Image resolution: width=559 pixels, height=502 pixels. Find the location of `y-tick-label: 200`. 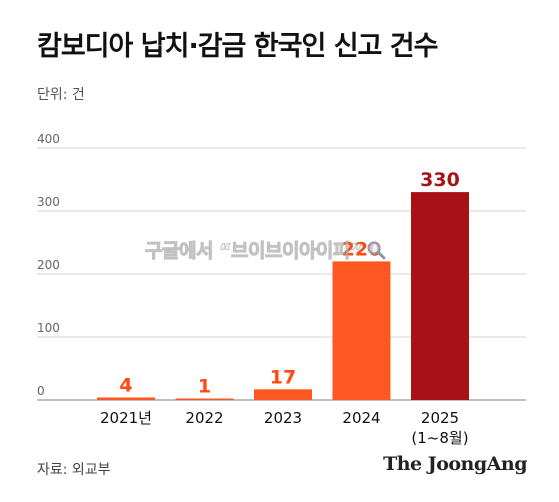

y-tick-label: 200 is located at coordinates (48, 265).